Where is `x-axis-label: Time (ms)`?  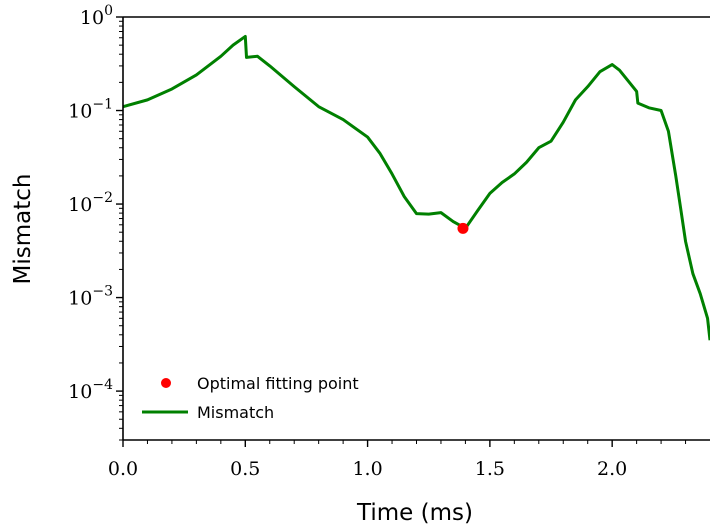 x-axis-label: Time (ms) is located at coordinates (414, 513).